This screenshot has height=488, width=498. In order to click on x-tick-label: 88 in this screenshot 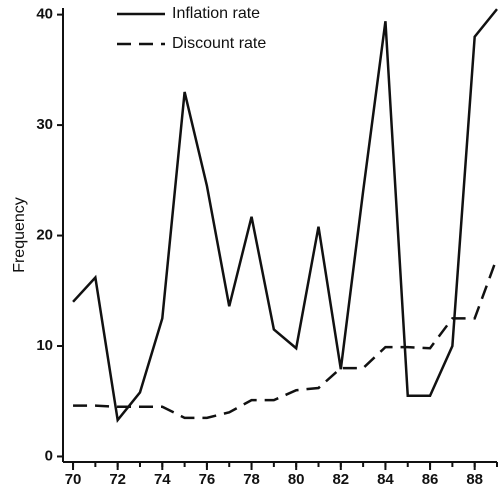, I will do `click(474, 479)`.